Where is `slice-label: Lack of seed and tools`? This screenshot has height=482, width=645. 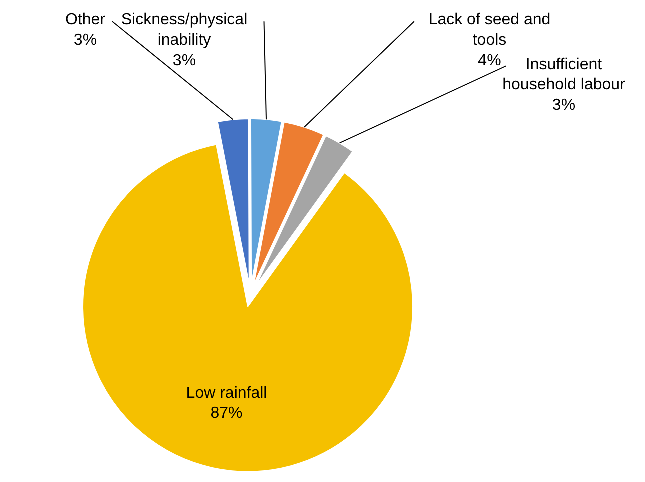
slice-label: Lack of seed and tools is located at coordinates (489, 31).